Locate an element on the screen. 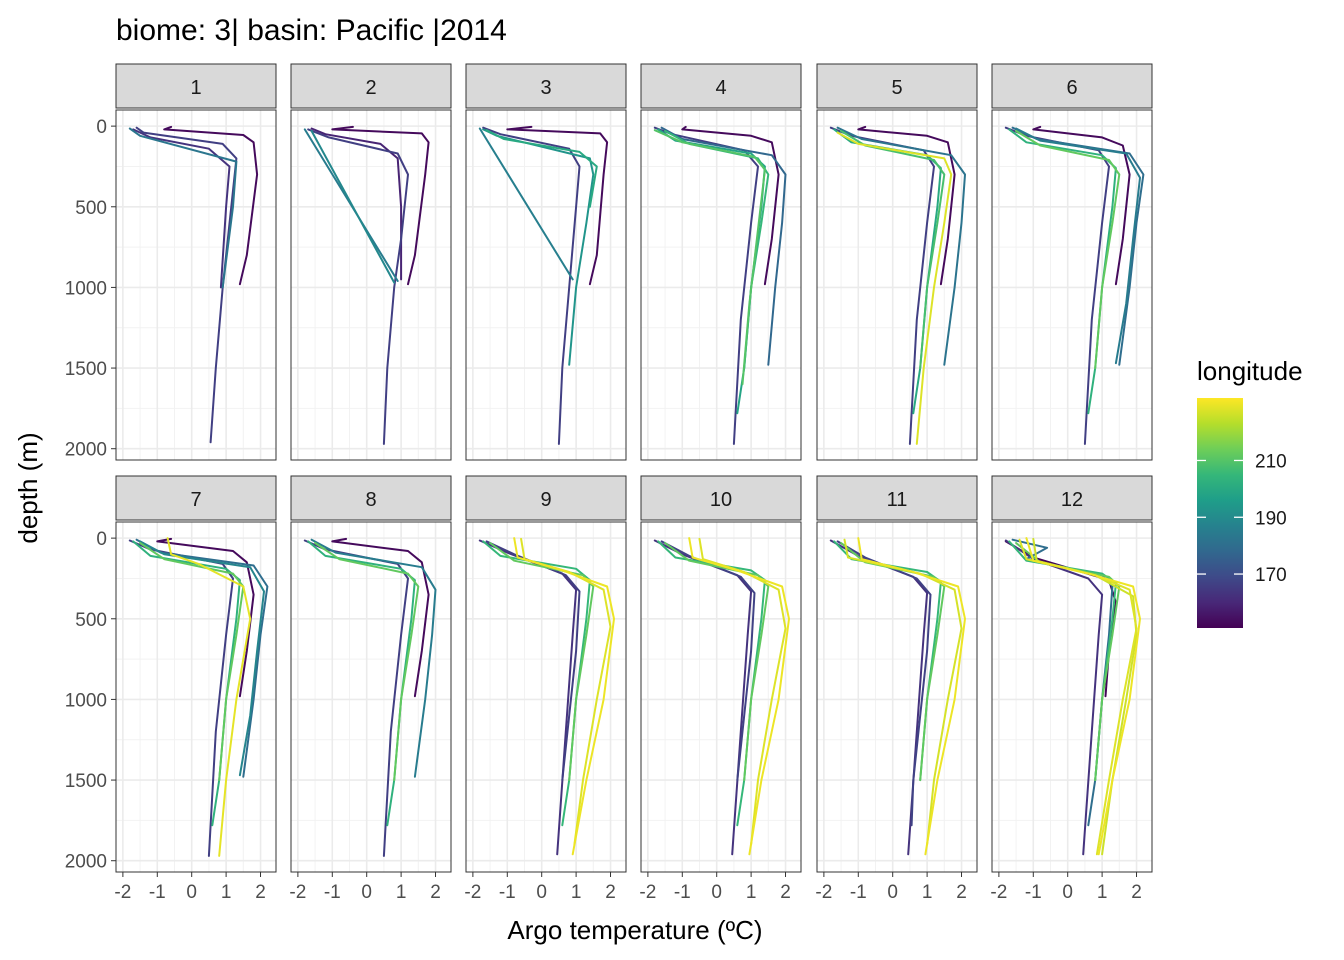 This screenshot has width=1344, height=960. facet-strip-label: 5 is located at coordinates (896, 88).